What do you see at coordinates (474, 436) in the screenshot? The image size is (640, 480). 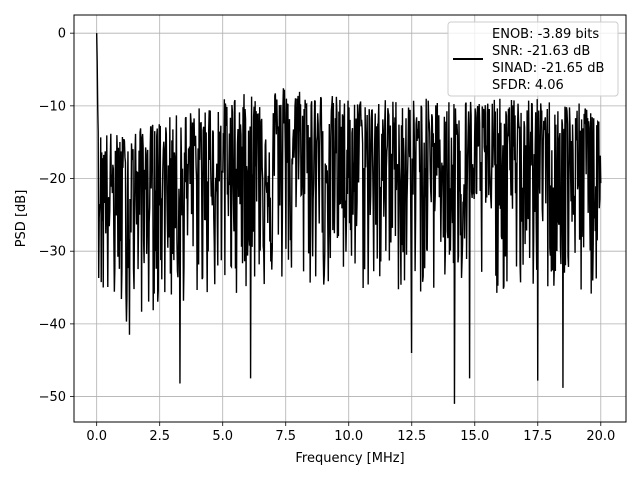 I see `x-tick-label: 15.0` at bounding box center [474, 436].